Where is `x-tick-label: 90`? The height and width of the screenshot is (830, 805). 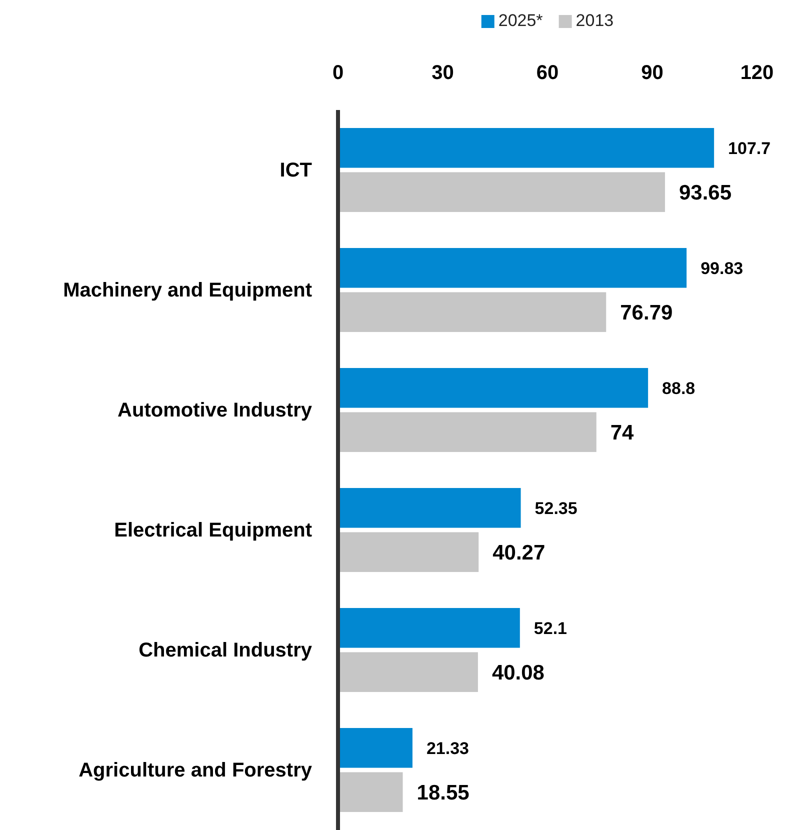 x-tick-label: 90 is located at coordinates (652, 73).